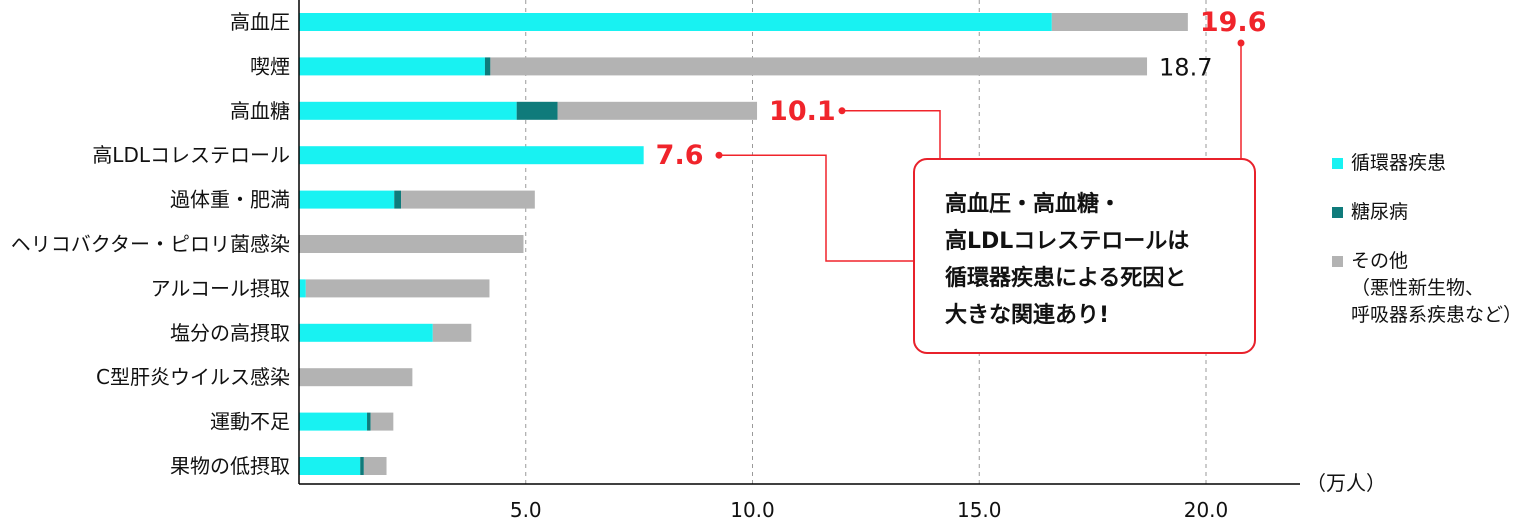 This screenshot has height=525, width=1536. I want to click on callout-connectors, so click(980, 150).